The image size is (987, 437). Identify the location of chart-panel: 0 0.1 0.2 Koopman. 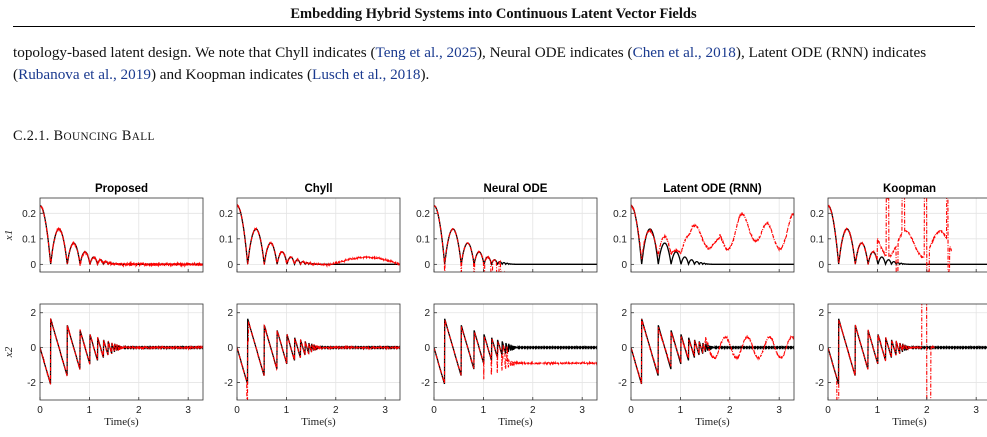
(898, 228).